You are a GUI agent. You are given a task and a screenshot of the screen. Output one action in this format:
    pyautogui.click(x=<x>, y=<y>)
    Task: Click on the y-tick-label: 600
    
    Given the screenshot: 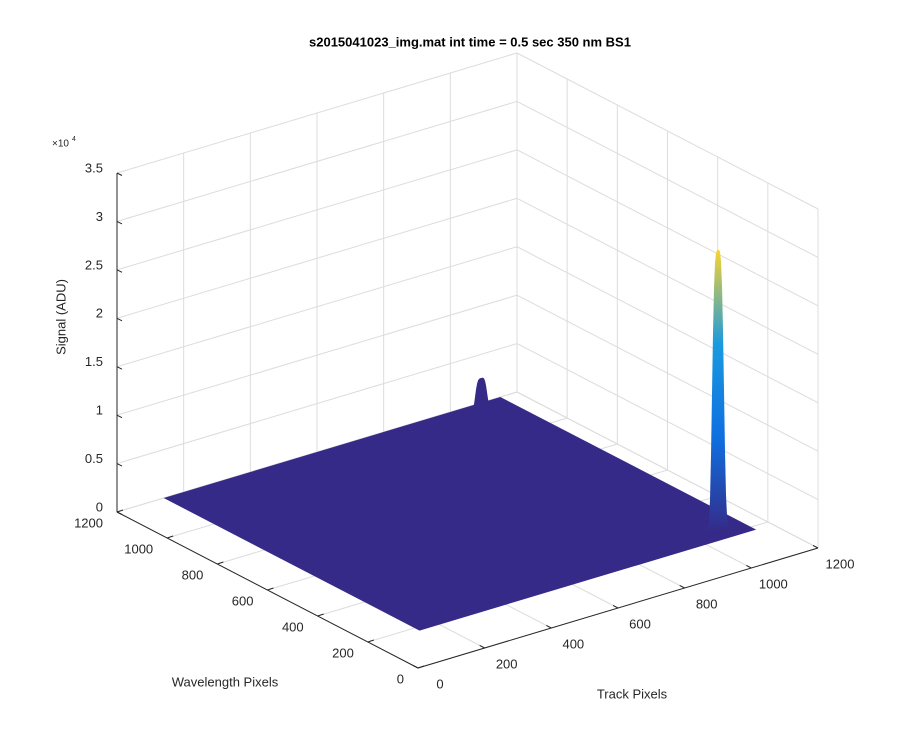 What is the action you would take?
    pyautogui.click(x=243, y=600)
    